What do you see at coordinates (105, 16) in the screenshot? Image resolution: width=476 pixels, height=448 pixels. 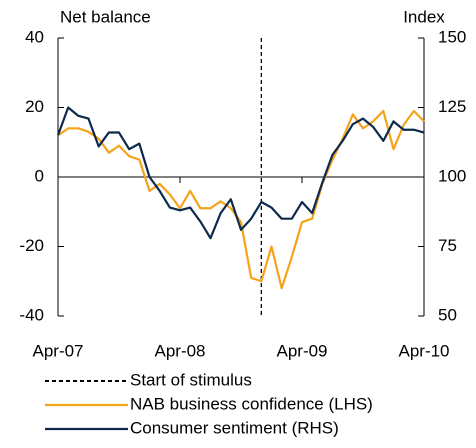 I see `y-axis-label: Net balance` at bounding box center [105, 16].